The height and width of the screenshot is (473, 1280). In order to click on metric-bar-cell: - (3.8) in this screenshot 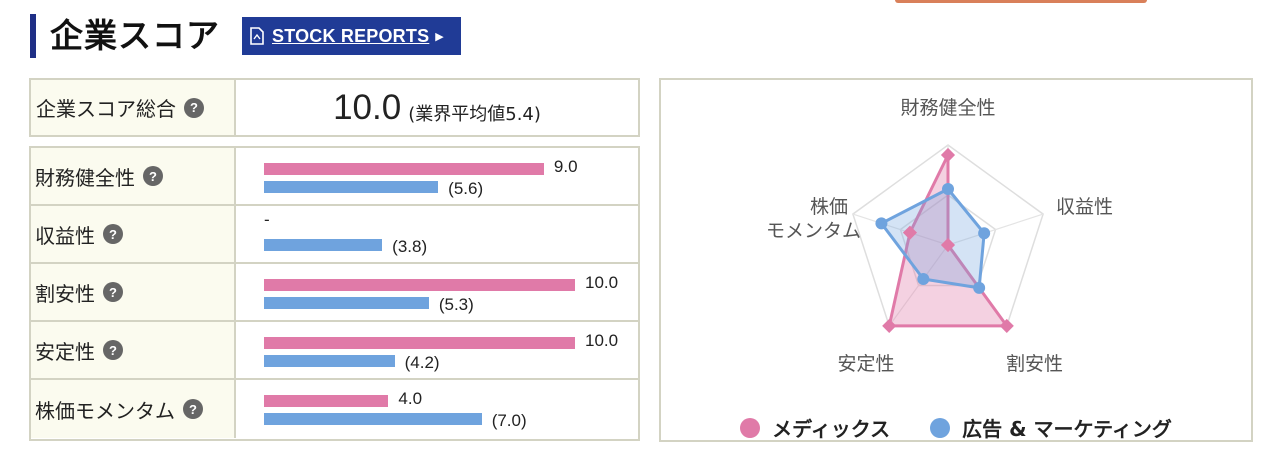, I will do `click(437, 234)`.